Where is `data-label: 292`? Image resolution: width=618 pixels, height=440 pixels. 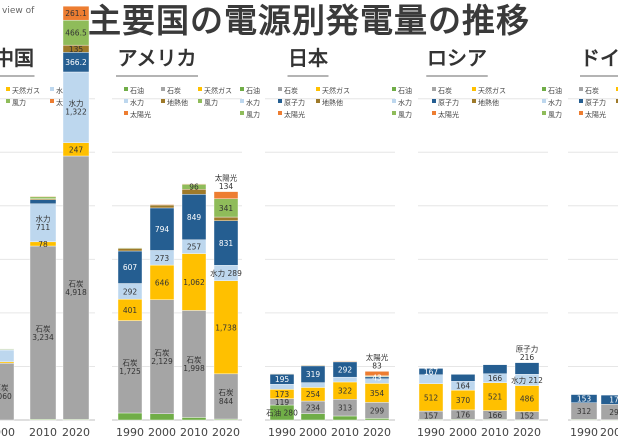
data-label: 292 is located at coordinates (345, 369).